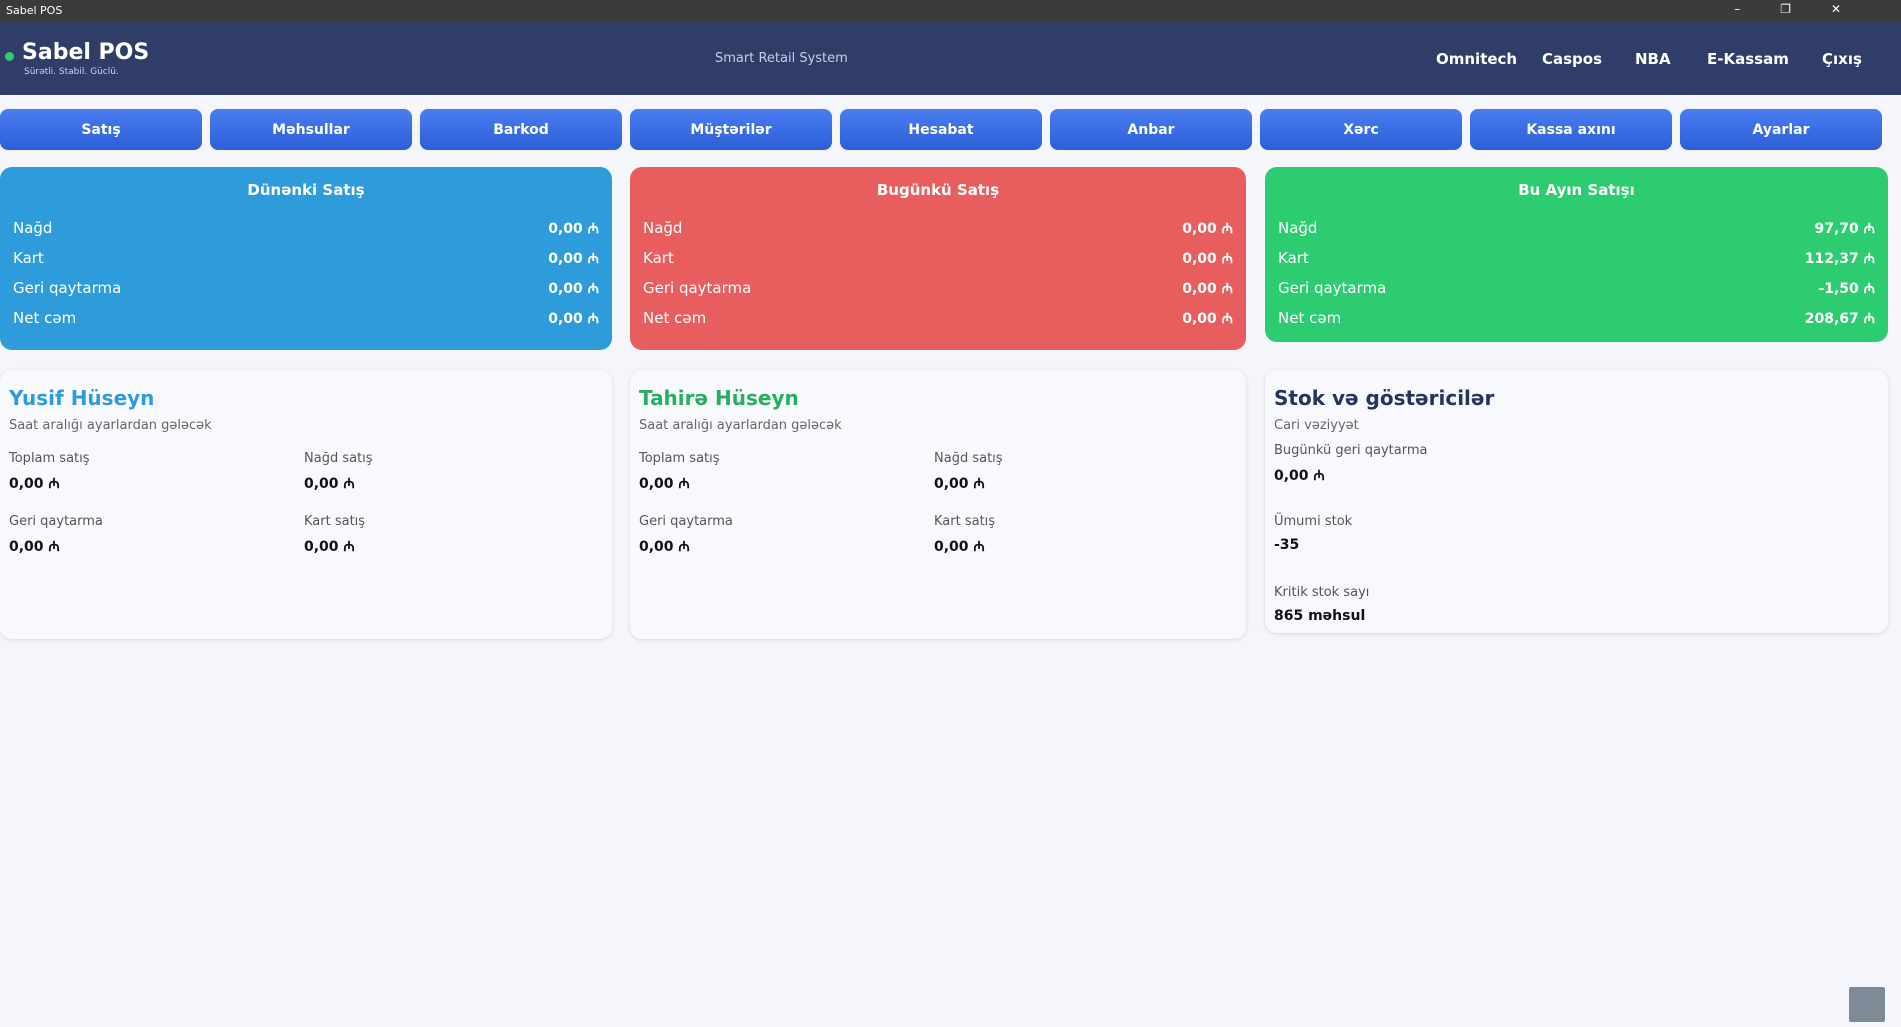  Describe the element at coordinates (938, 190) in the screenshot. I see `card-title: Bugünkü Satış` at that location.